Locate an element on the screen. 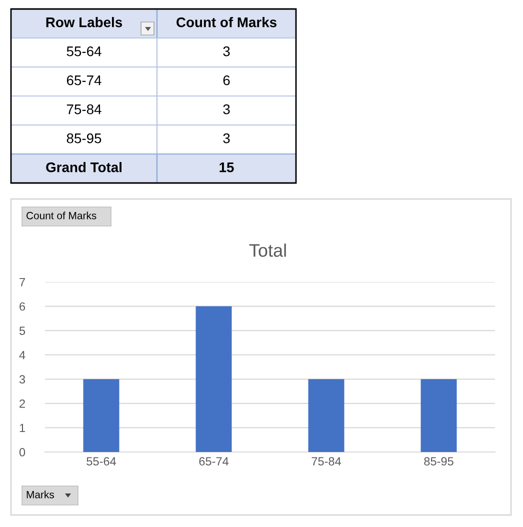 Image resolution: width=523 pixels, height=527 pixels. category-label: 75-84 is located at coordinates (84, 109).